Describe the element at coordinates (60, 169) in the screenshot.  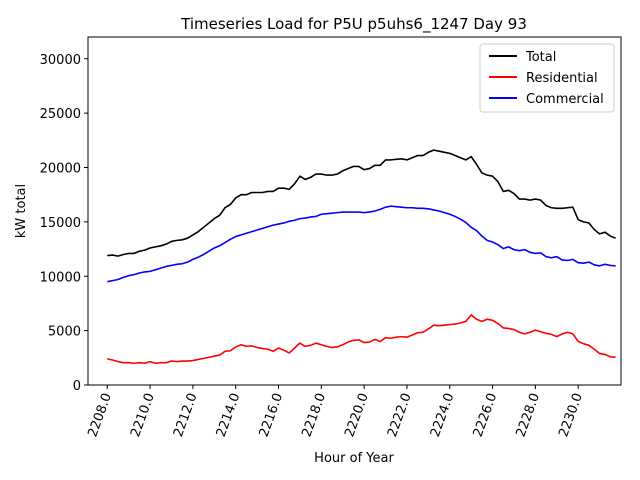
I see `y-tick-label: 20000` at that location.